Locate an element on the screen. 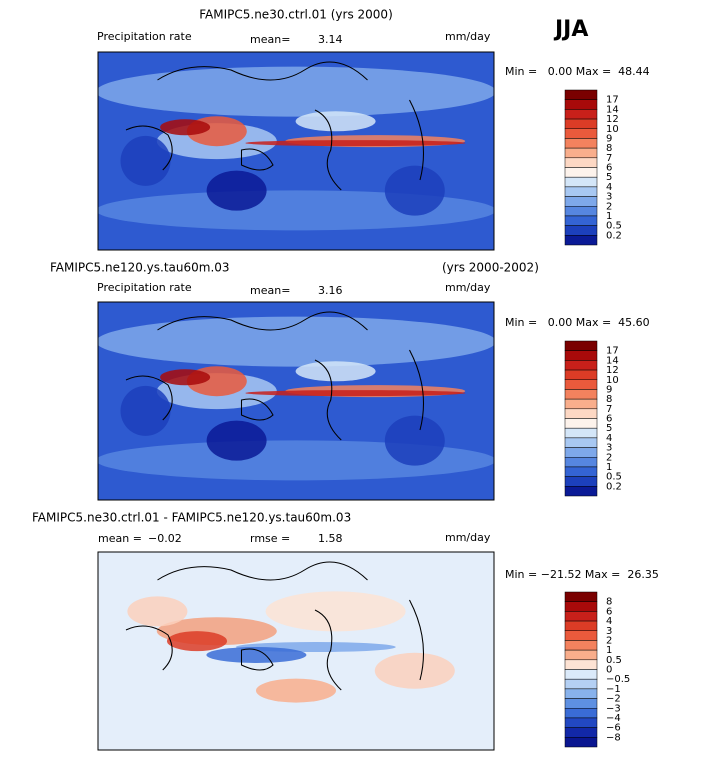  mean-label: mean = is located at coordinates (120, 538).